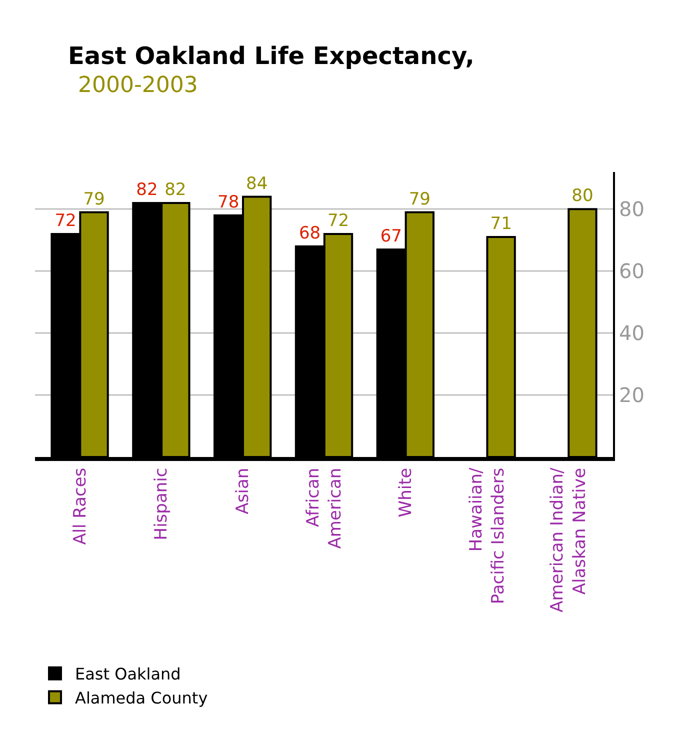 This screenshot has height=747, width=678. What do you see at coordinates (138, 85) in the screenshot?
I see `chart-subtitle: 2000-2003` at bounding box center [138, 85].